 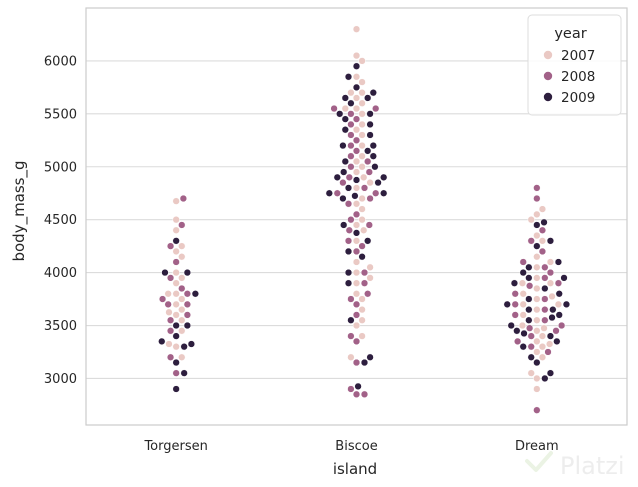 I want to click on legend-marker-2007, so click(x=548, y=55).